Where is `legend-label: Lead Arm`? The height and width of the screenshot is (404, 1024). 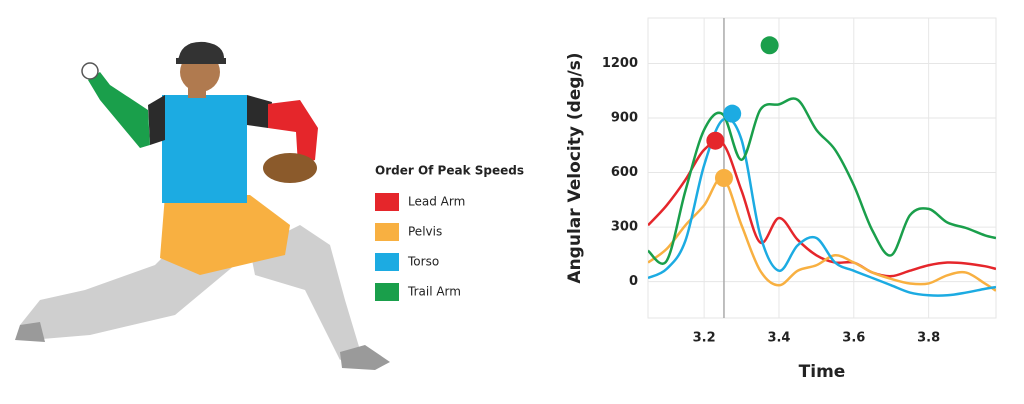
legend-label: Lead Arm is located at coordinates (436, 202).